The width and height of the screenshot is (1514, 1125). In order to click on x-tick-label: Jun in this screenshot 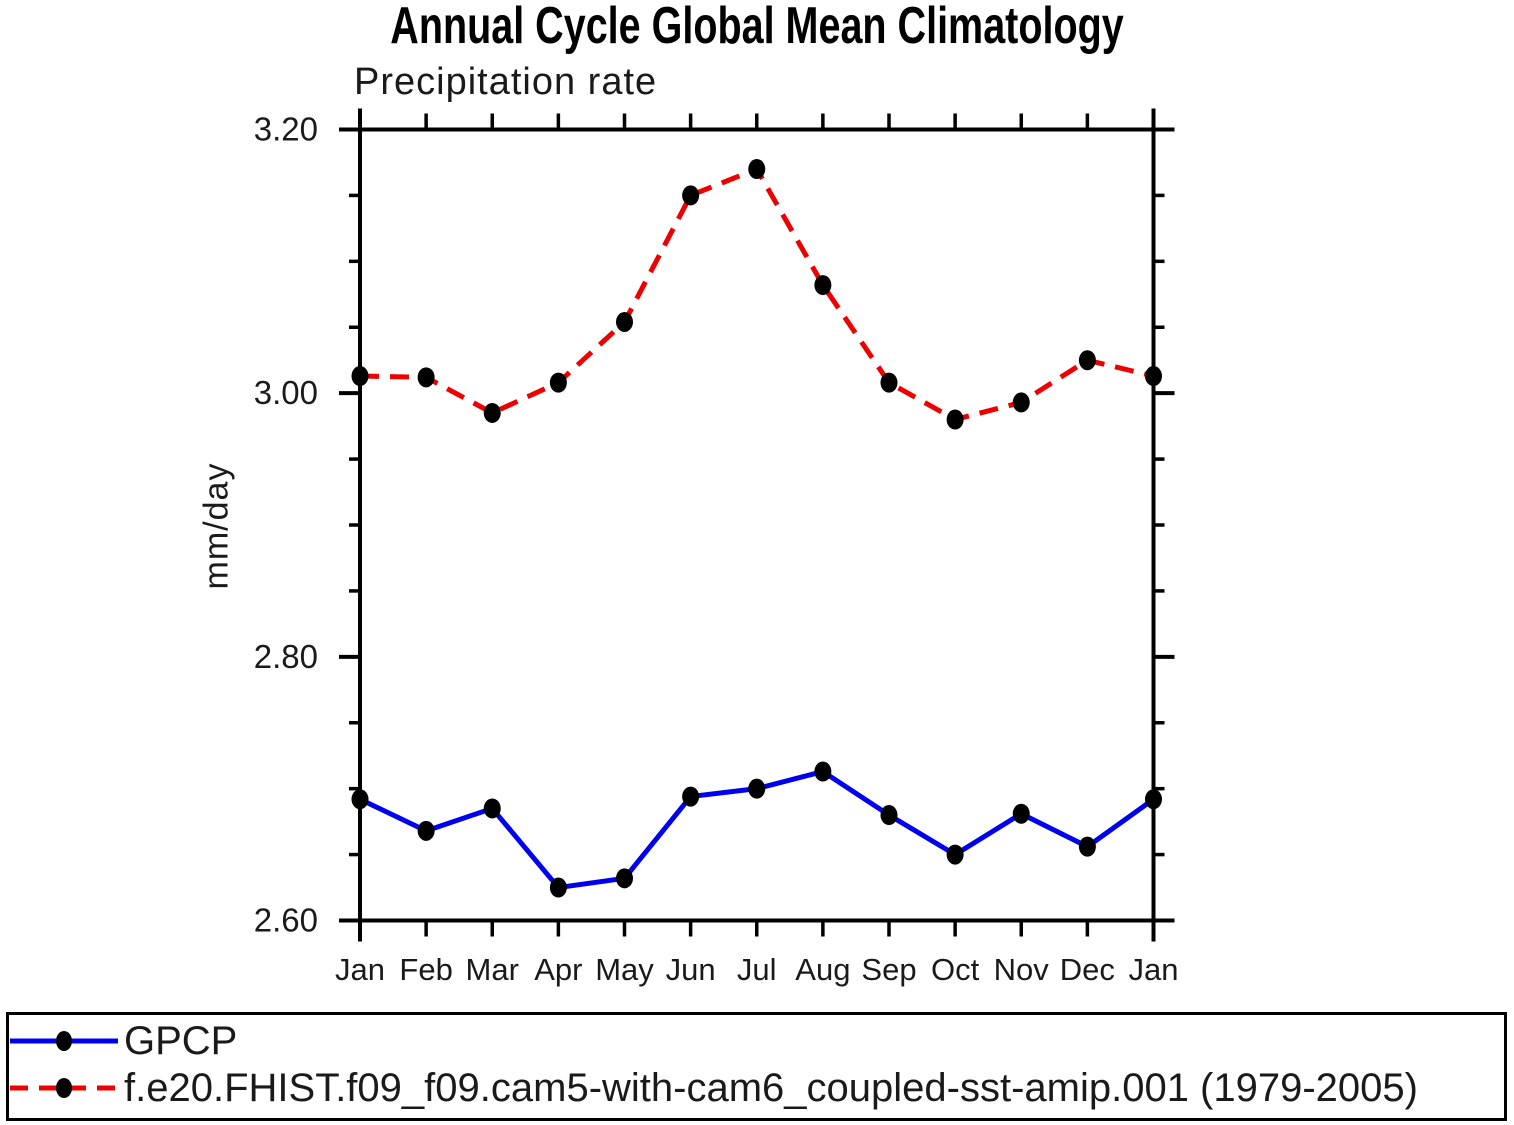, I will do `click(691, 969)`.